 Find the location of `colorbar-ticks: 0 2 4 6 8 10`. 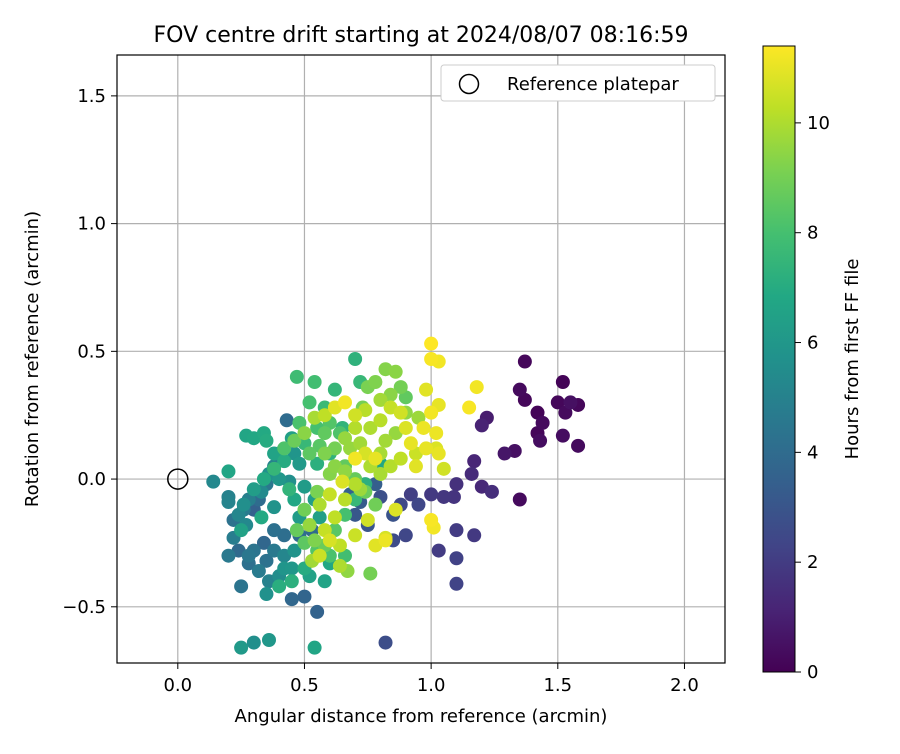

colorbar-ticks: 0 2 4 6 8 10 is located at coordinates (812, 398).